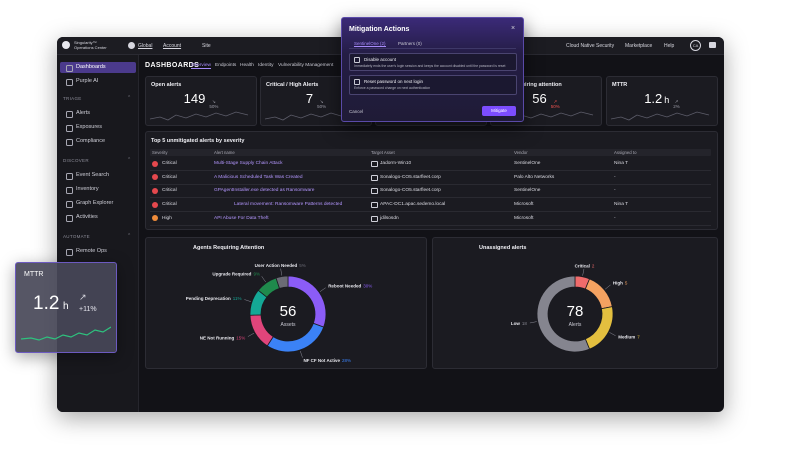  What do you see at coordinates (653, 98) in the screenshot?
I see `kpi-value-text: 1.2` at bounding box center [653, 98].